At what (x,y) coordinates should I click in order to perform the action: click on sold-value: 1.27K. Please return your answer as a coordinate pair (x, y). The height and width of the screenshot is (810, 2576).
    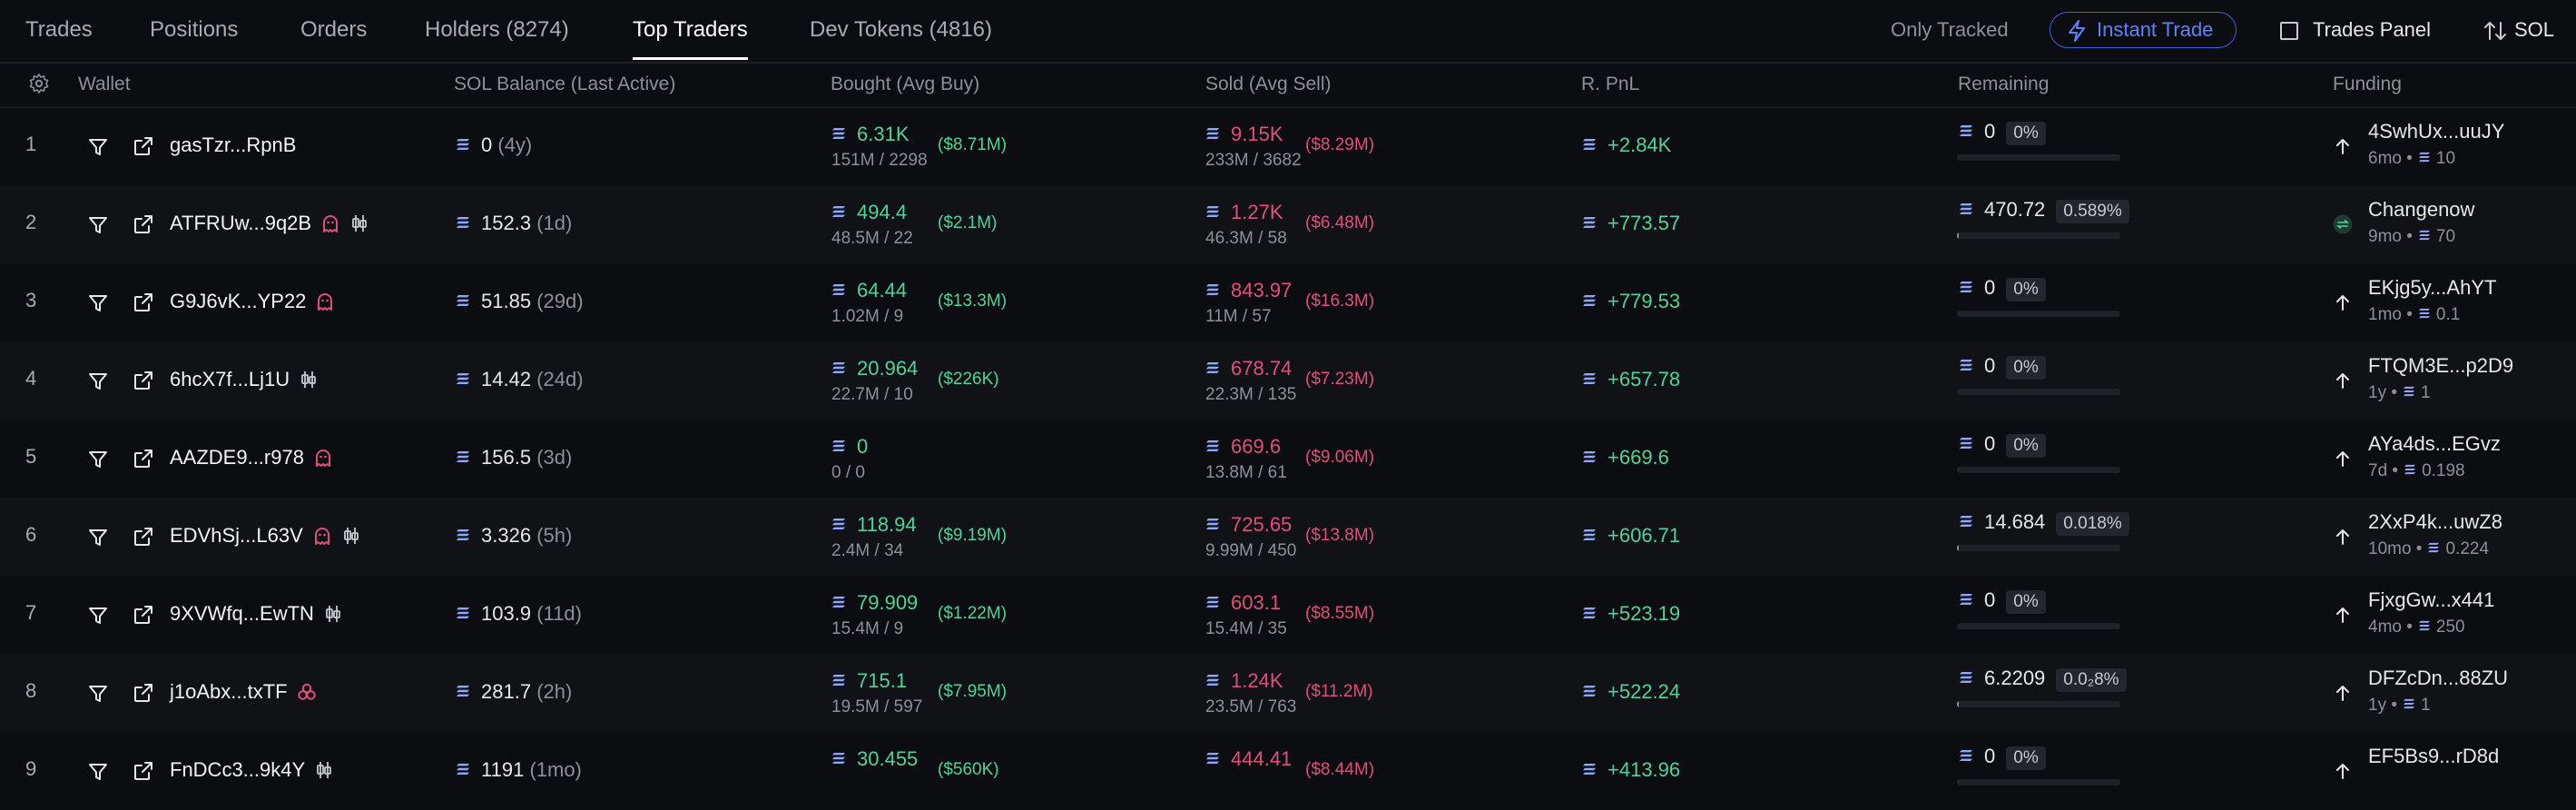
    Looking at the image, I should click on (1257, 212).